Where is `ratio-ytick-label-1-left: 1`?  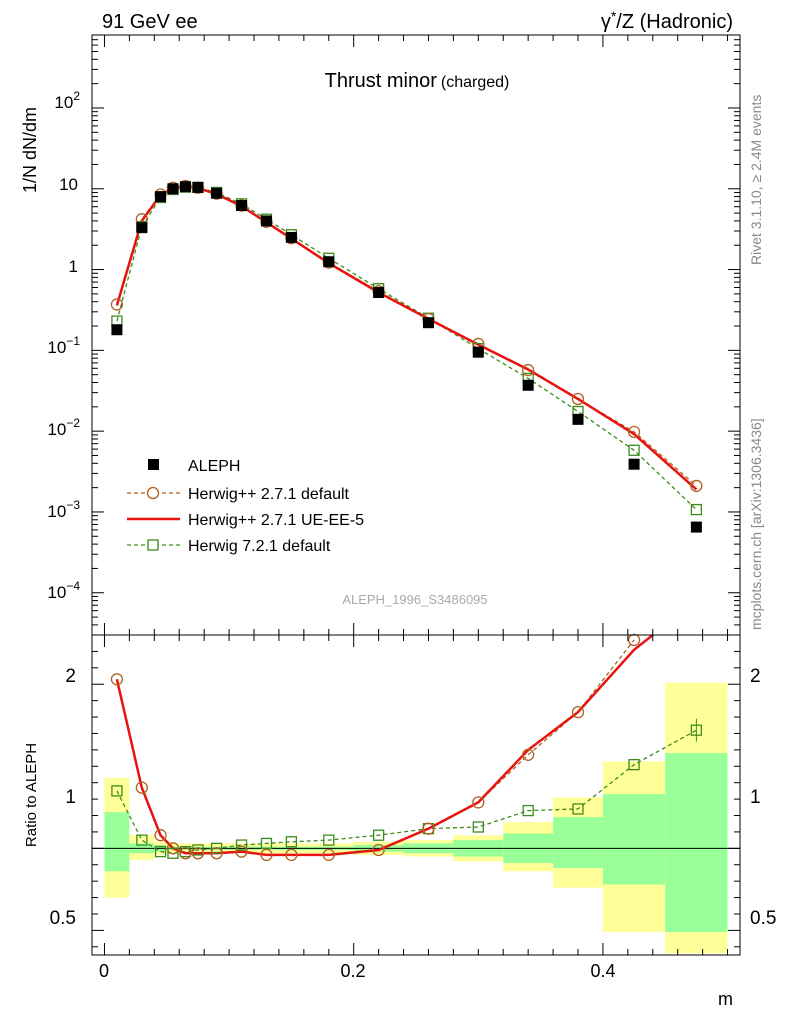
ratio-ytick-label-1-left: 1 is located at coordinates (70, 797).